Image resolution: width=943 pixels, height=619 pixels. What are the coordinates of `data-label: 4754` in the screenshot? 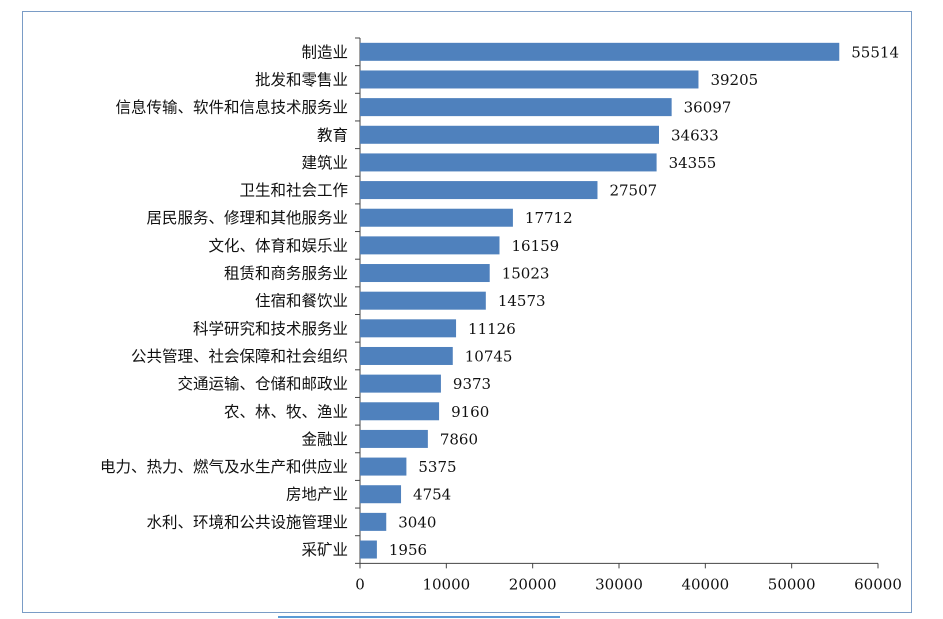 It's located at (432, 495).